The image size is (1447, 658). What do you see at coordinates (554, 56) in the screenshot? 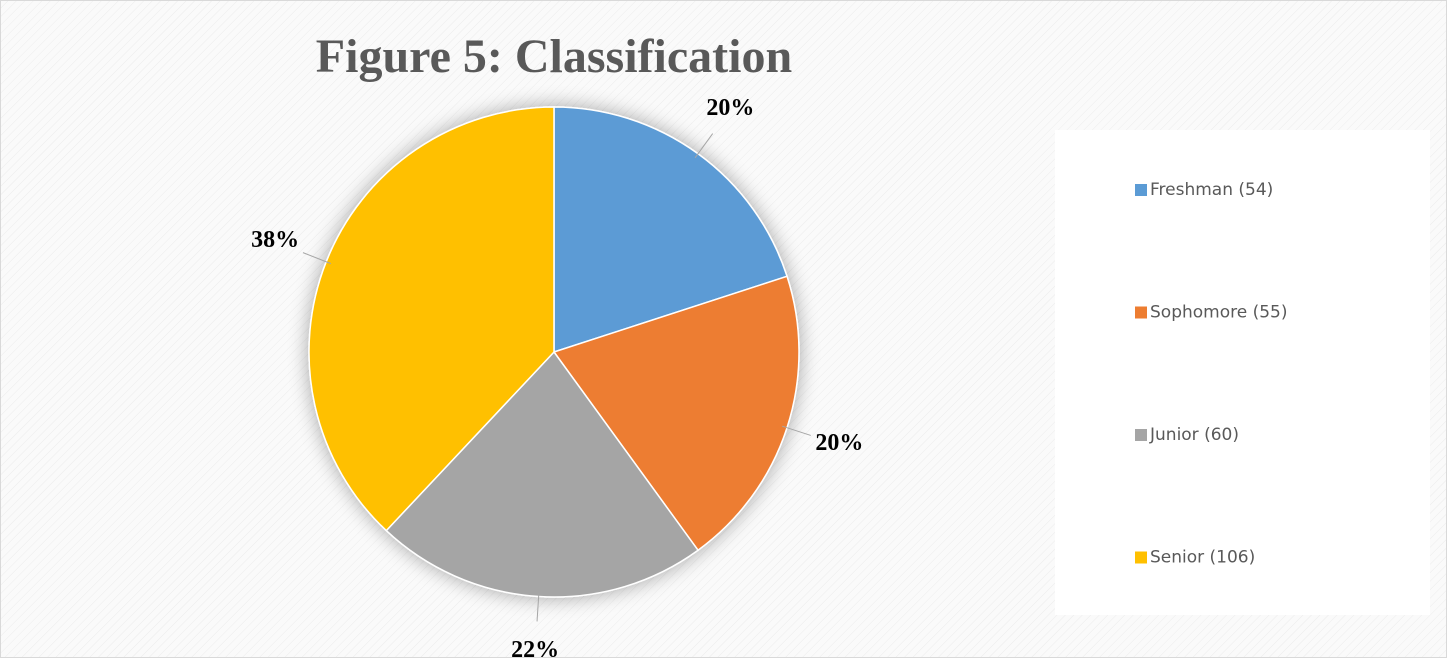
I see `chart-title: Figure 5: Classification` at bounding box center [554, 56].